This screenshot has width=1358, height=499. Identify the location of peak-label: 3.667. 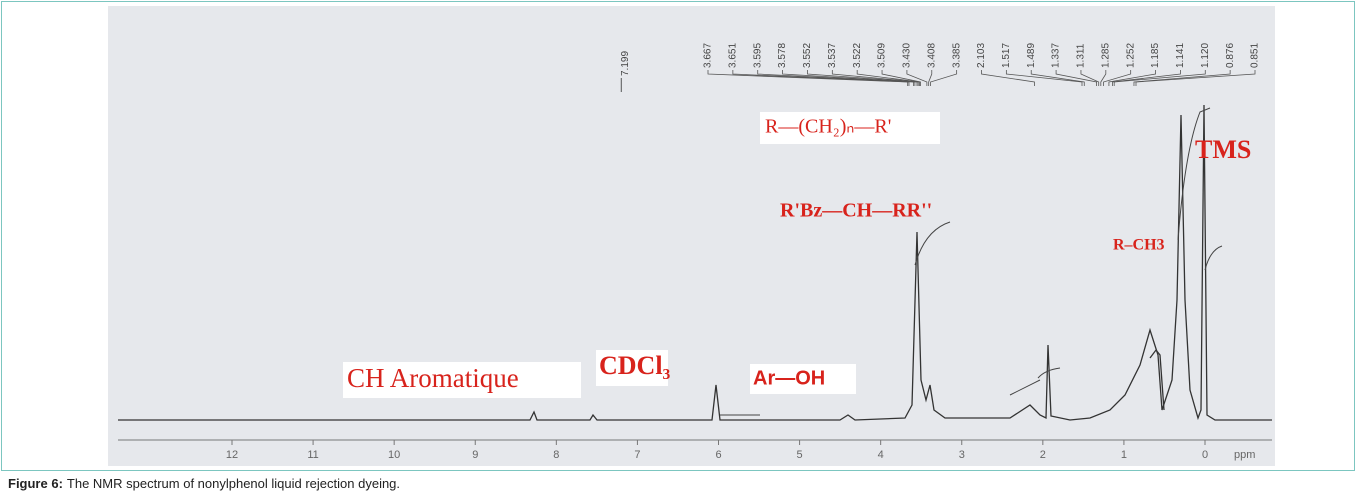
(708, 55).